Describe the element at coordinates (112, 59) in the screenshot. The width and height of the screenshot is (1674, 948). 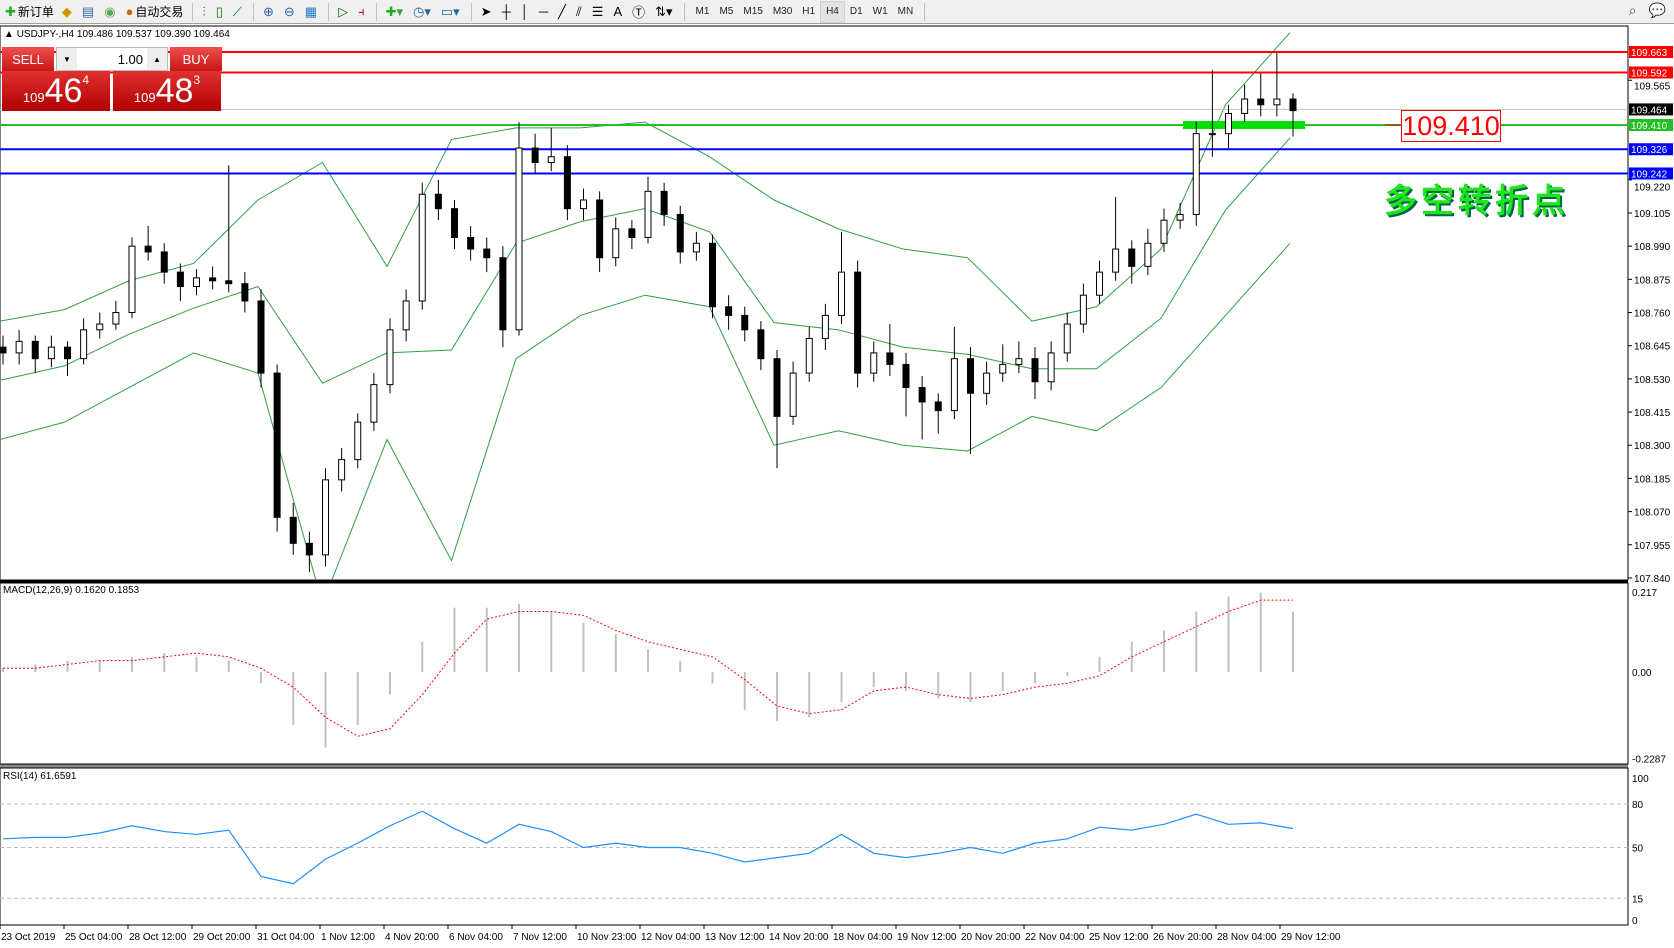
I see `lot-size-stepper: ▼ 1.00 ▲` at that location.